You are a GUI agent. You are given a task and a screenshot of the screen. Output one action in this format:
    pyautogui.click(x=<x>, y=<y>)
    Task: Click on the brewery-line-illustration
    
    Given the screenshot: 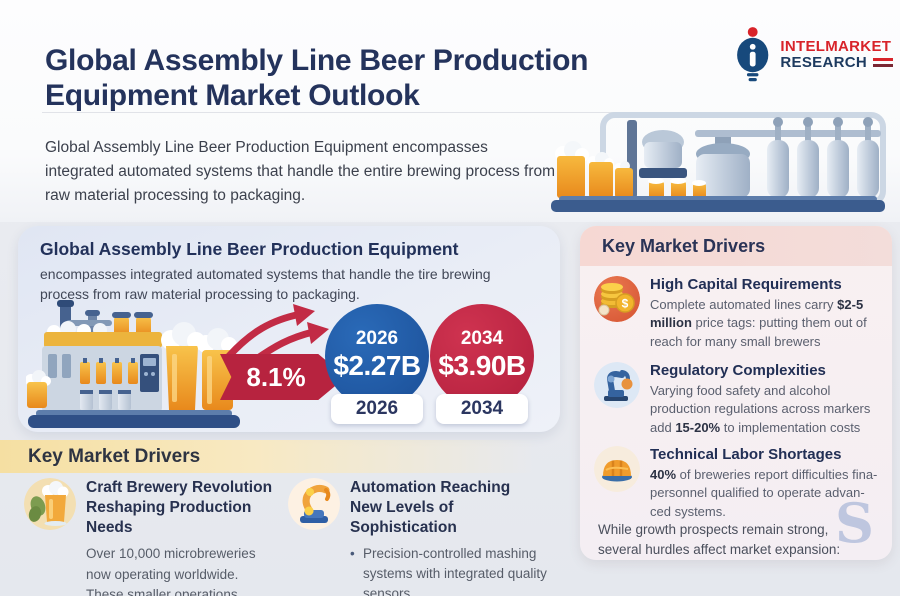 What is the action you would take?
    pyautogui.click(x=718, y=162)
    